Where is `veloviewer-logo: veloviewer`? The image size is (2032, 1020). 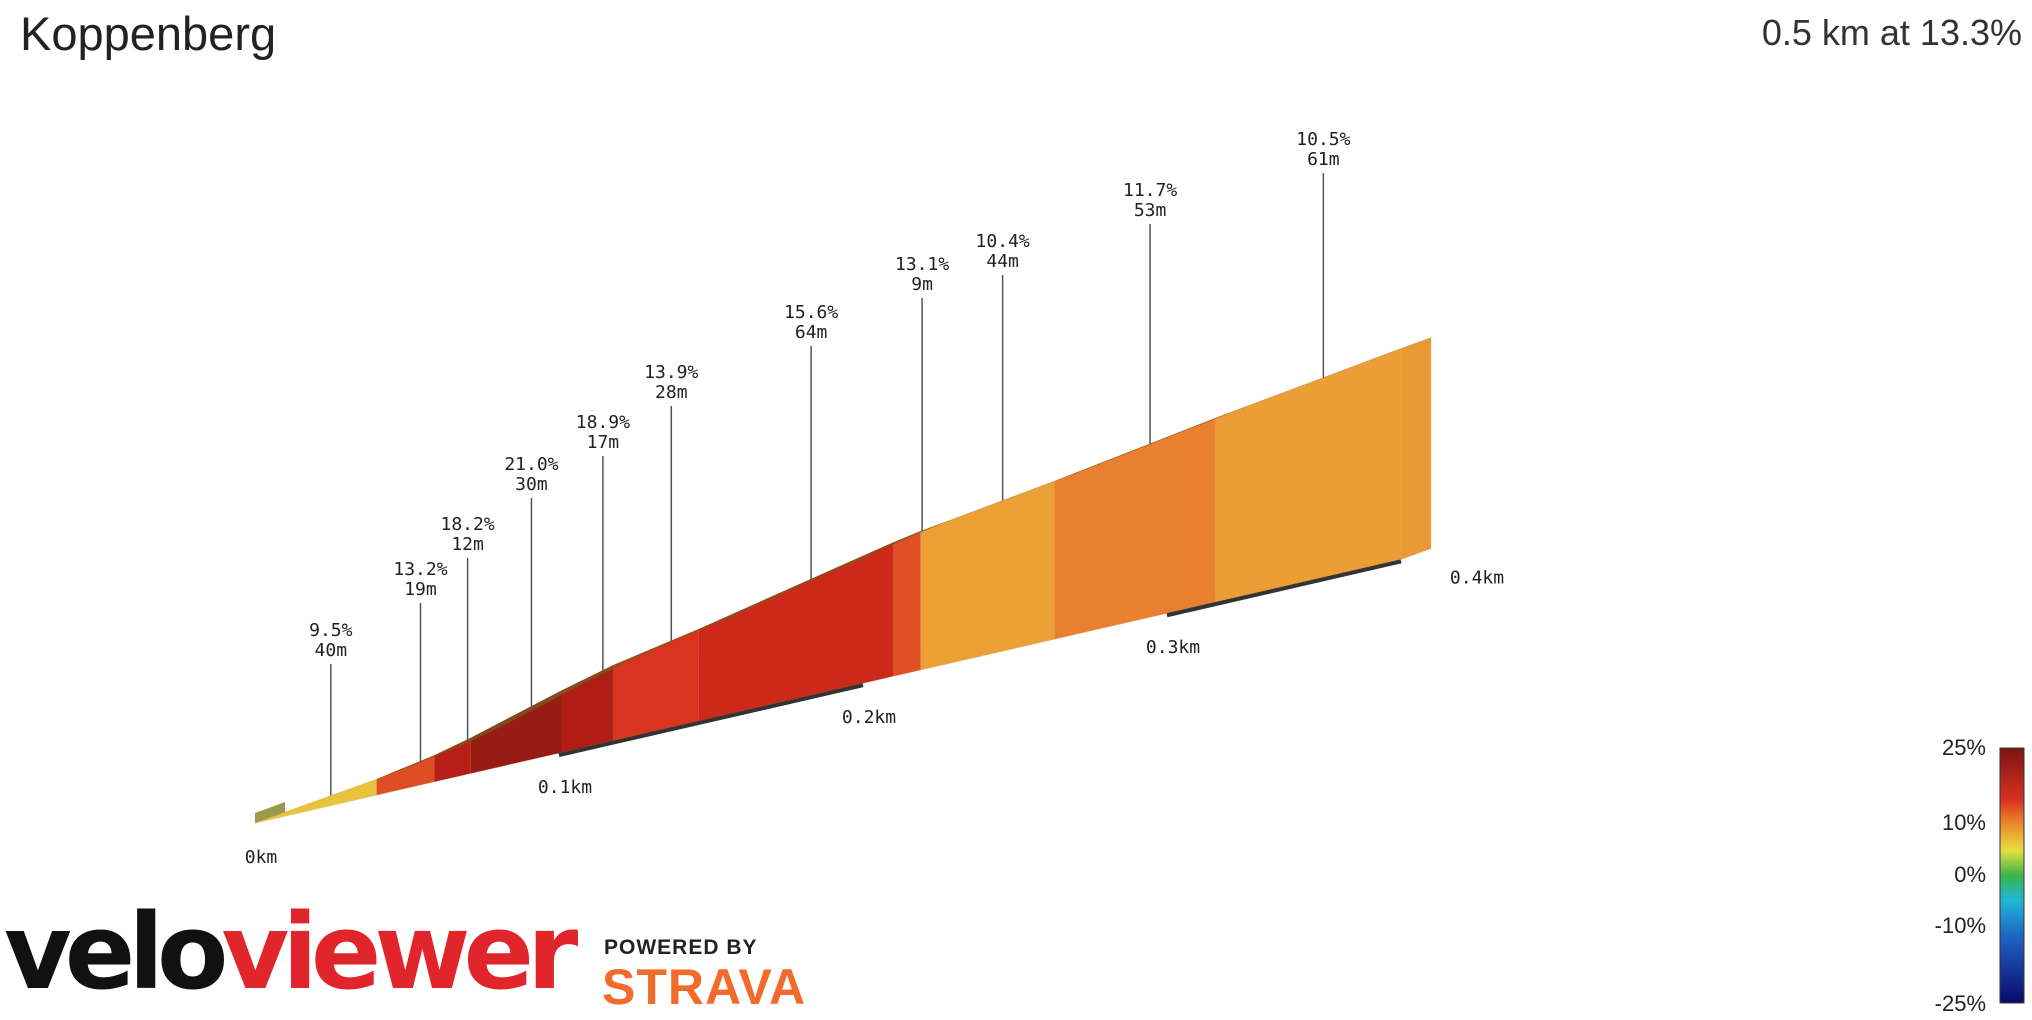 veloviewer-logo: veloviewer is located at coordinates (291, 952).